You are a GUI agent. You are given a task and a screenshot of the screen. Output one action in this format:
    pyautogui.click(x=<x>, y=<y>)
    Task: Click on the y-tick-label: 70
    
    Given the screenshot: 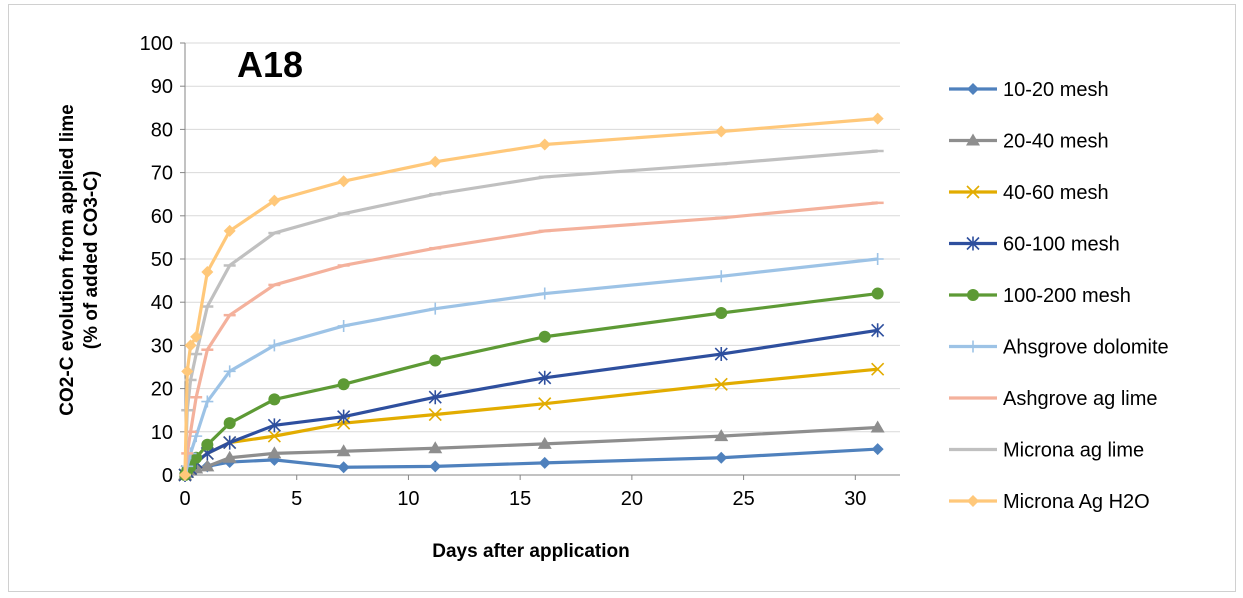 What is the action you would take?
    pyautogui.click(x=162, y=174)
    